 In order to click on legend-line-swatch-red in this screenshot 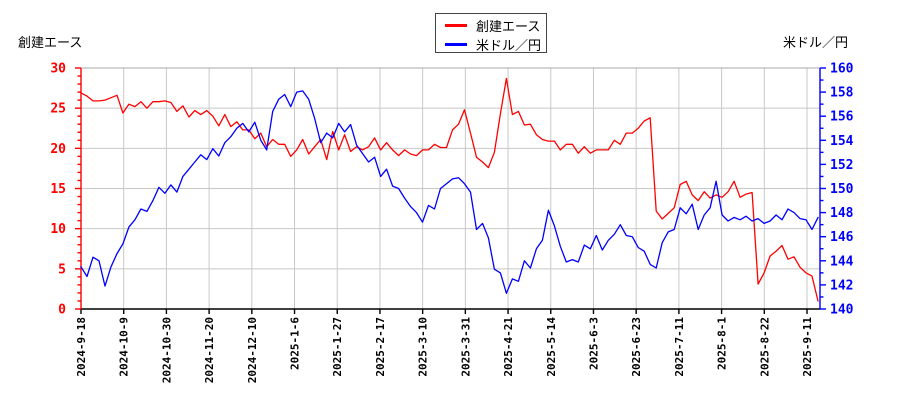, I will do `click(456, 25)`.